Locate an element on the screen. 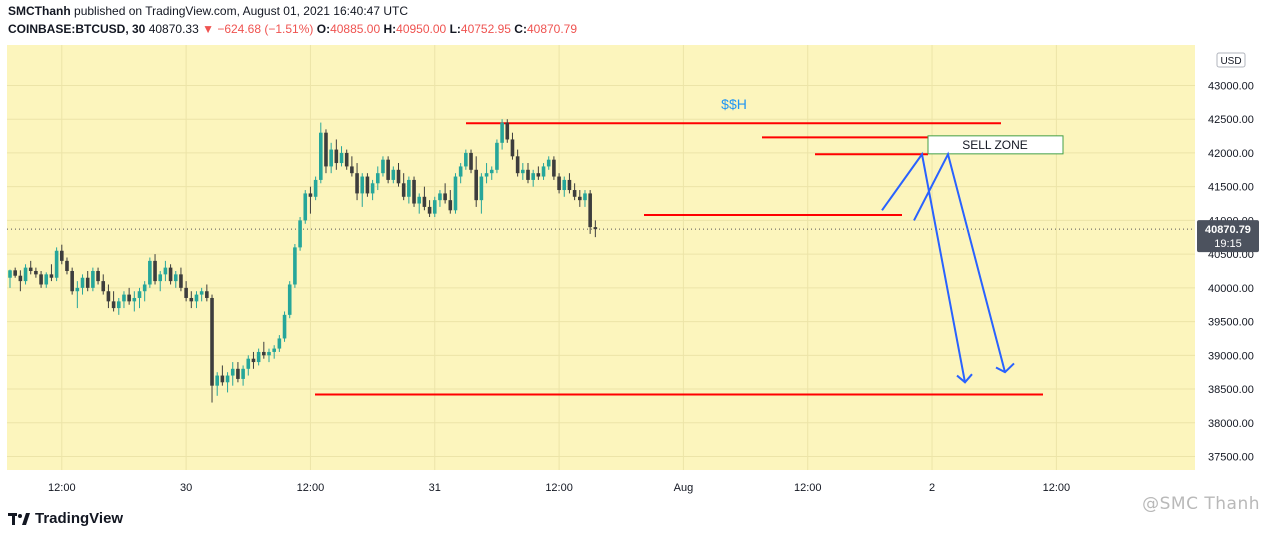 This screenshot has width=1274, height=538. price-tag-value: 40870.79 is located at coordinates (1228, 230).